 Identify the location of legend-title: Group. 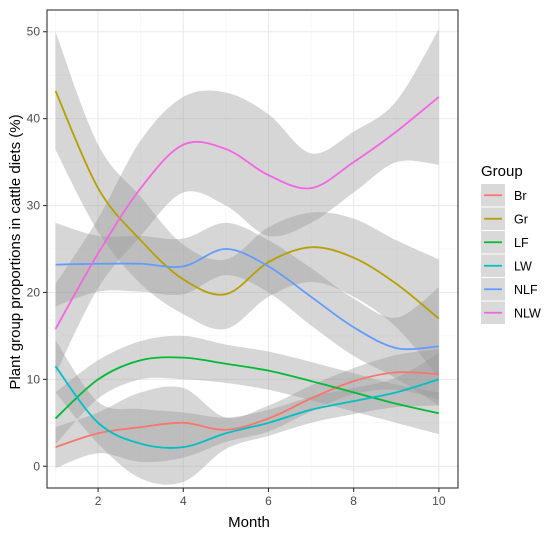
(502, 171).